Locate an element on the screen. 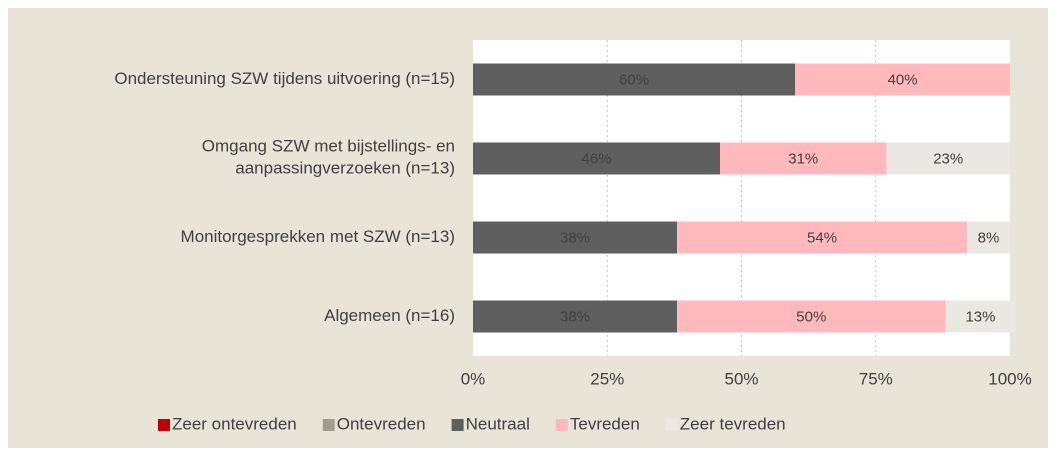 This screenshot has width=1056, height=455. x-tick-label: 50% is located at coordinates (741, 378).